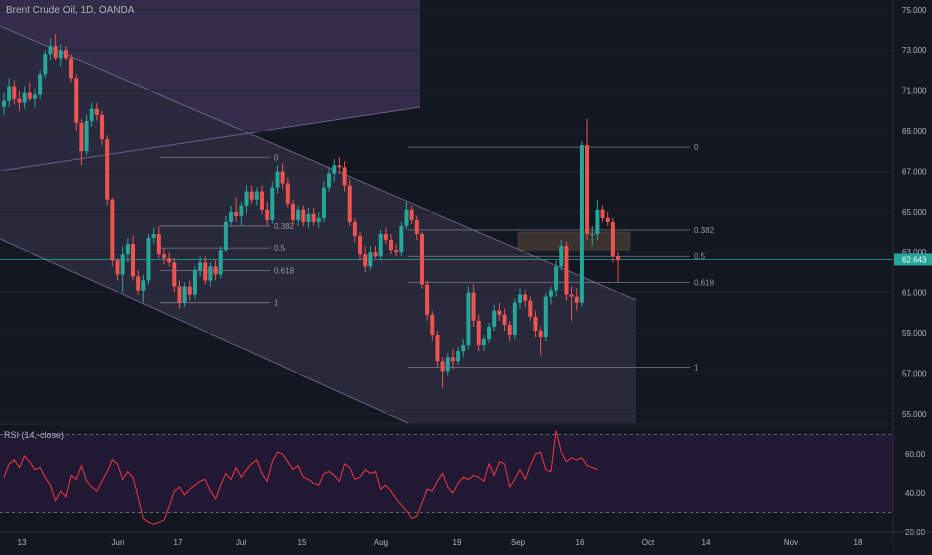 The height and width of the screenshot is (555, 932). What do you see at coordinates (574, 241) in the screenshot?
I see `resistance-zone` at bounding box center [574, 241].